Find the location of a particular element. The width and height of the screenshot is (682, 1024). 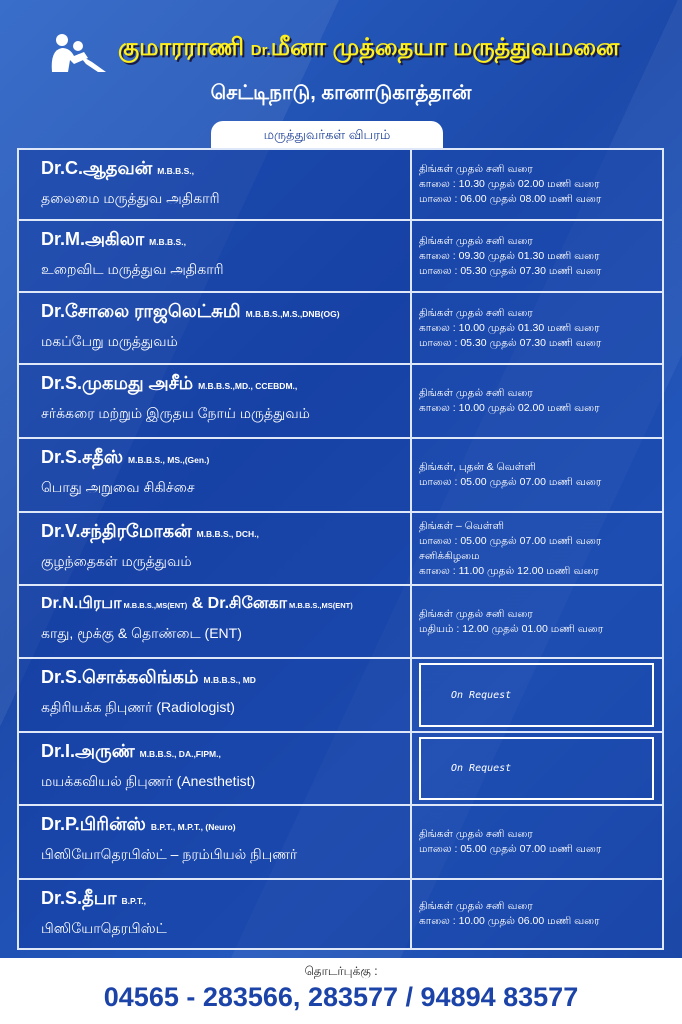

title-dr: Dr. is located at coordinates (260, 50).